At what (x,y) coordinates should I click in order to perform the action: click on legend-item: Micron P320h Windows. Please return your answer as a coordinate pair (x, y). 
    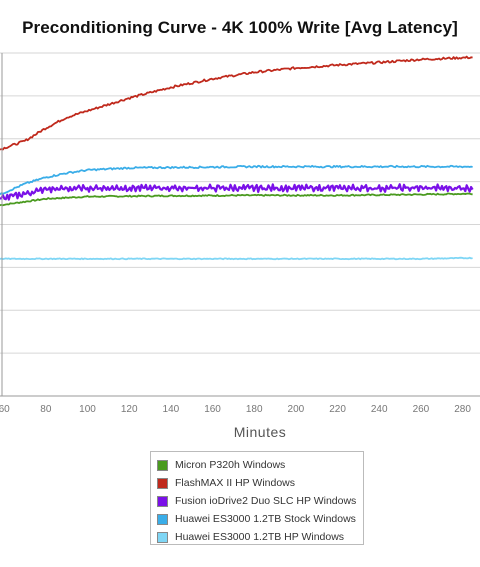
    Looking at the image, I should click on (257, 465).